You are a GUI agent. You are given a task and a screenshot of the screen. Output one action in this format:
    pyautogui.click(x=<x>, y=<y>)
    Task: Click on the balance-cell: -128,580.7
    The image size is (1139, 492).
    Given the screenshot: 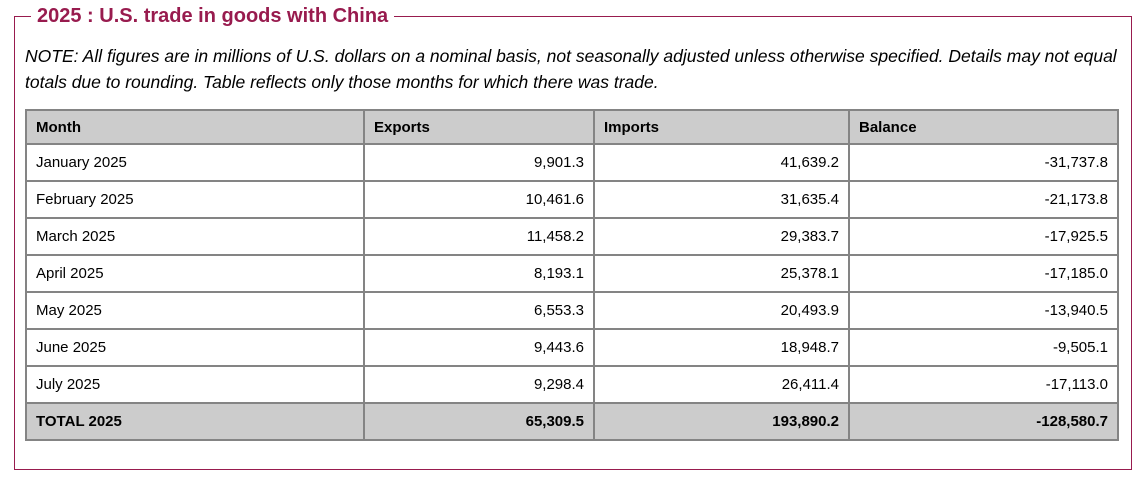 What is the action you would take?
    pyautogui.click(x=983, y=421)
    